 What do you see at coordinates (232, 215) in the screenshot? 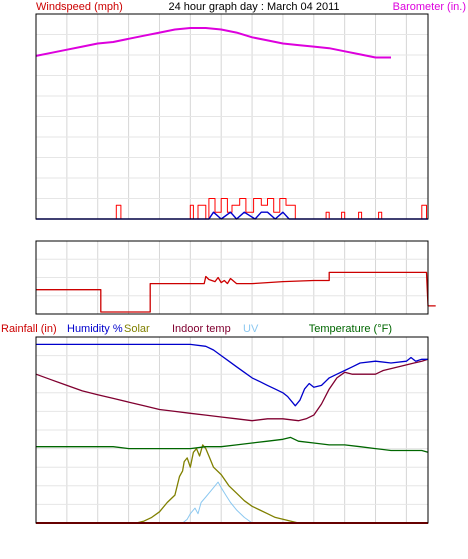
I see `wind-gust-series-line` at bounding box center [232, 215].